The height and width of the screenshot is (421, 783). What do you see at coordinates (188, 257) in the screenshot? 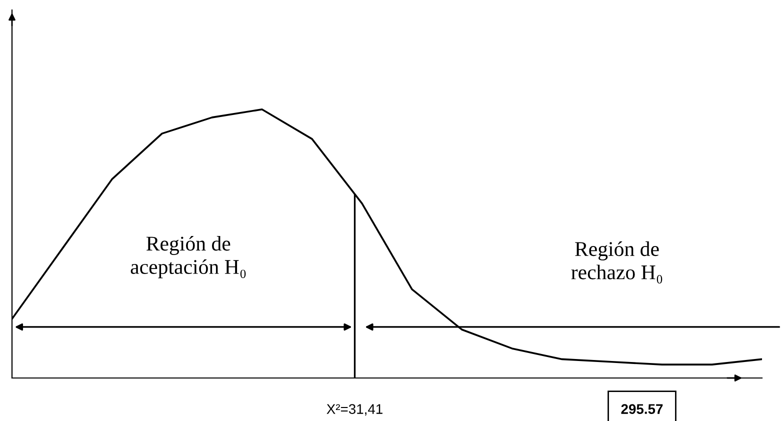
I see `annotation: Región de aceptación H₀` at bounding box center [188, 257].